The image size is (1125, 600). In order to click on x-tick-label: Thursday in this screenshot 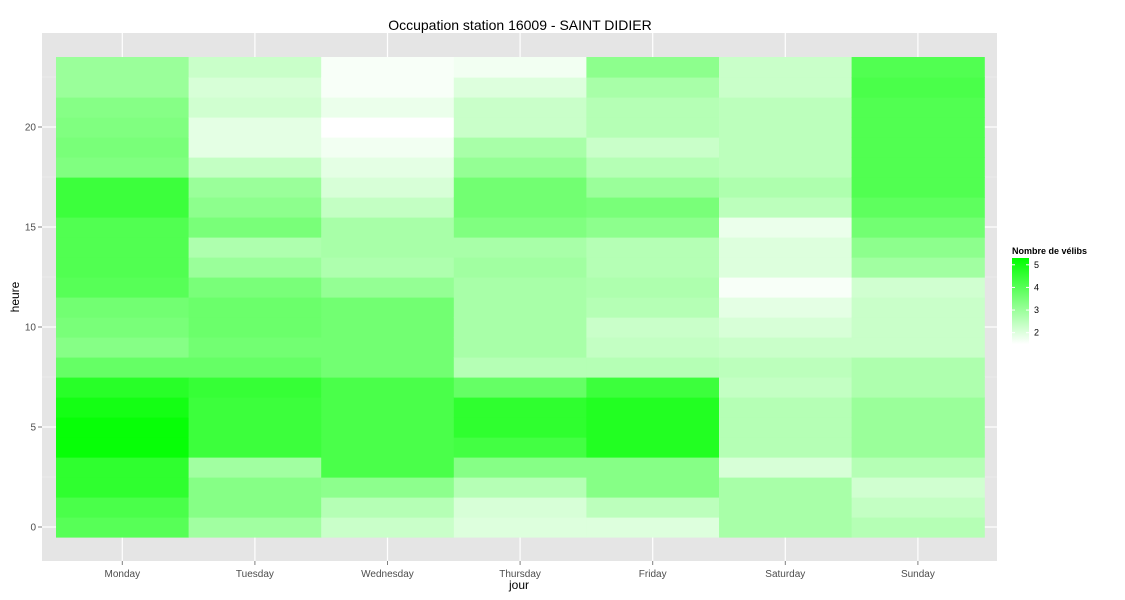, I will do `click(520, 574)`.